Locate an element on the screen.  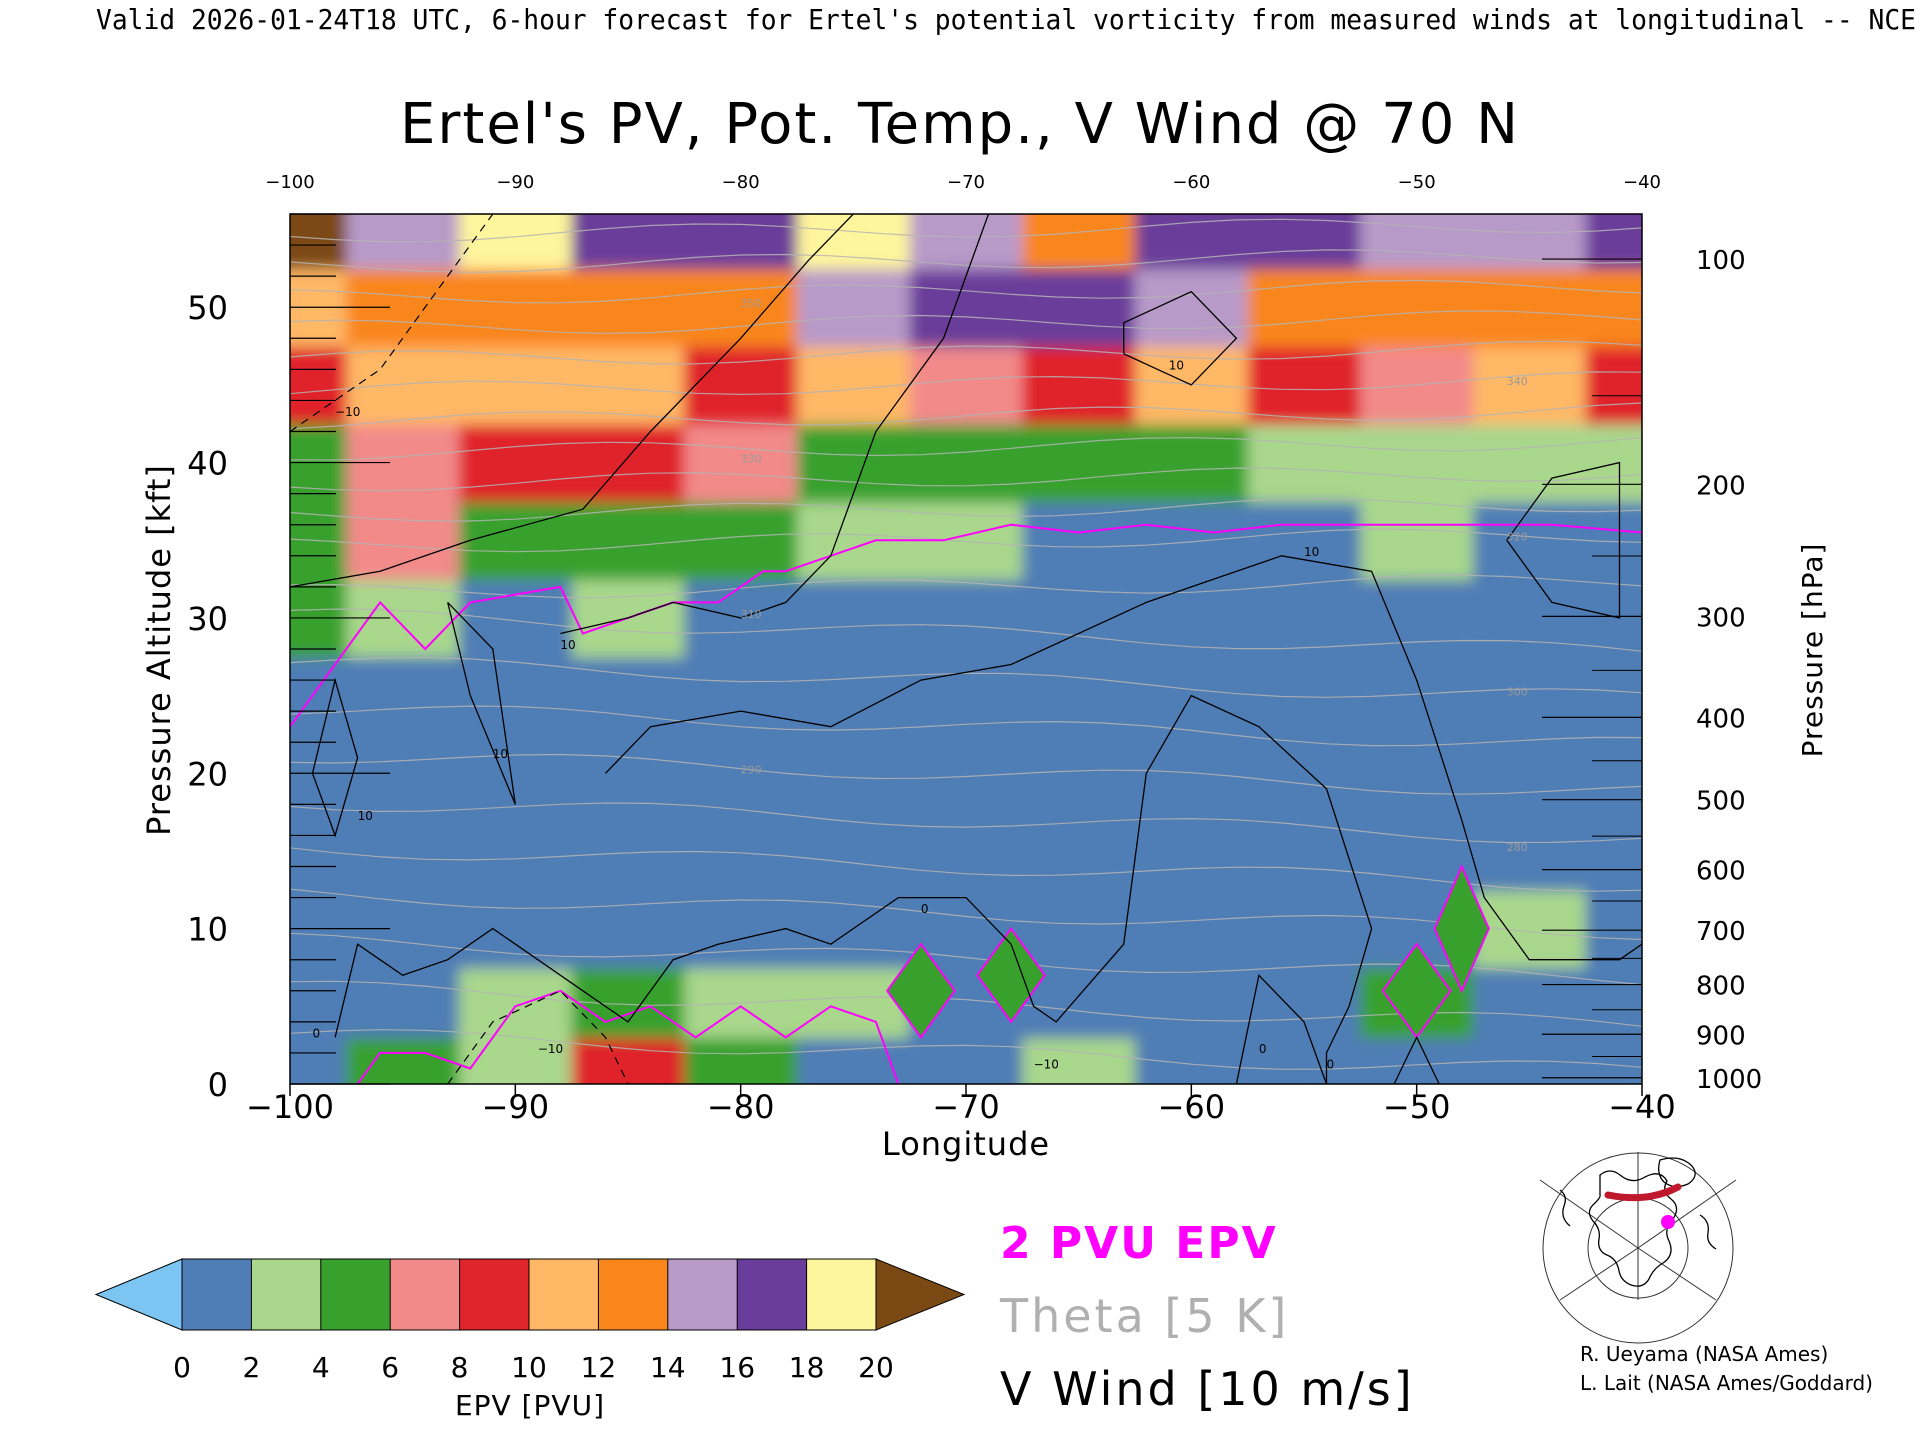
map-coastlines is located at coordinates (1638, 1222).